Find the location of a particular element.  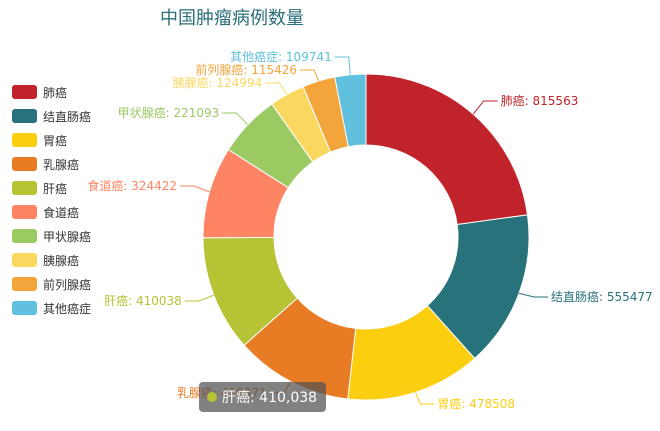

legend-item: 乳腺癌 is located at coordinates (51, 164).